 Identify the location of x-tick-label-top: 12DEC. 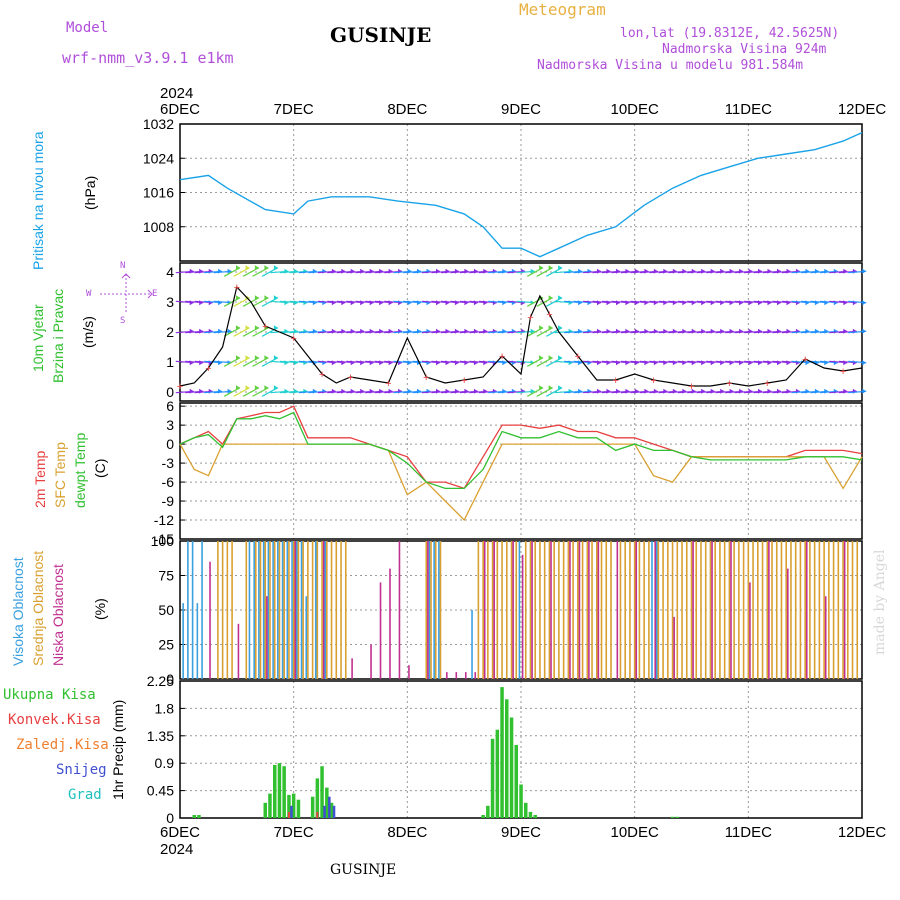
(862, 109).